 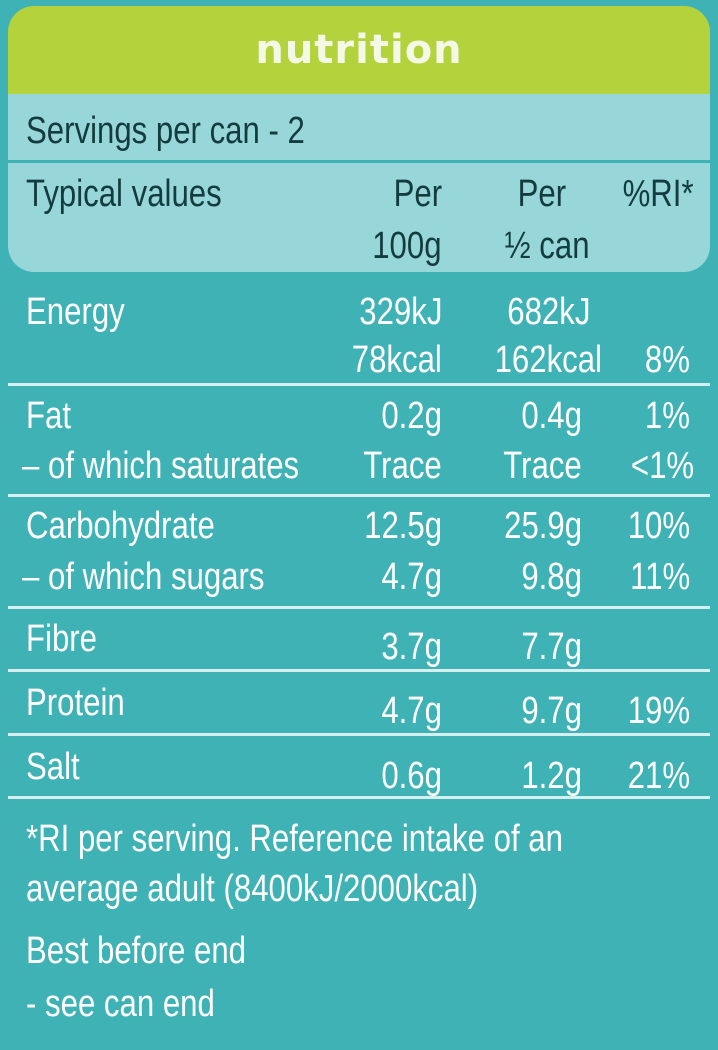 I want to click on fat-ri: 1%, so click(x=667, y=416).